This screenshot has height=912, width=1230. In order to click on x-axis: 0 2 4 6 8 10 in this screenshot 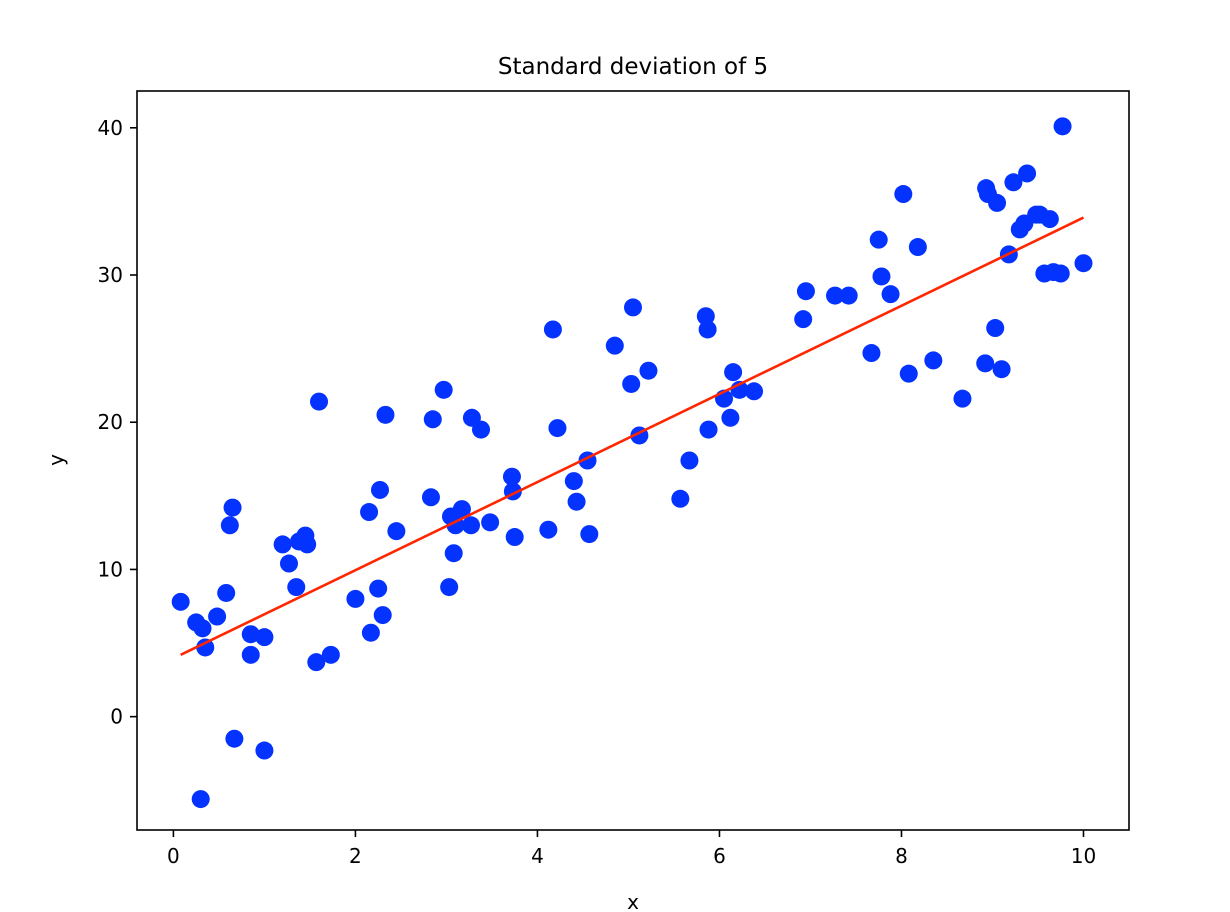, I will do `click(631, 849)`.